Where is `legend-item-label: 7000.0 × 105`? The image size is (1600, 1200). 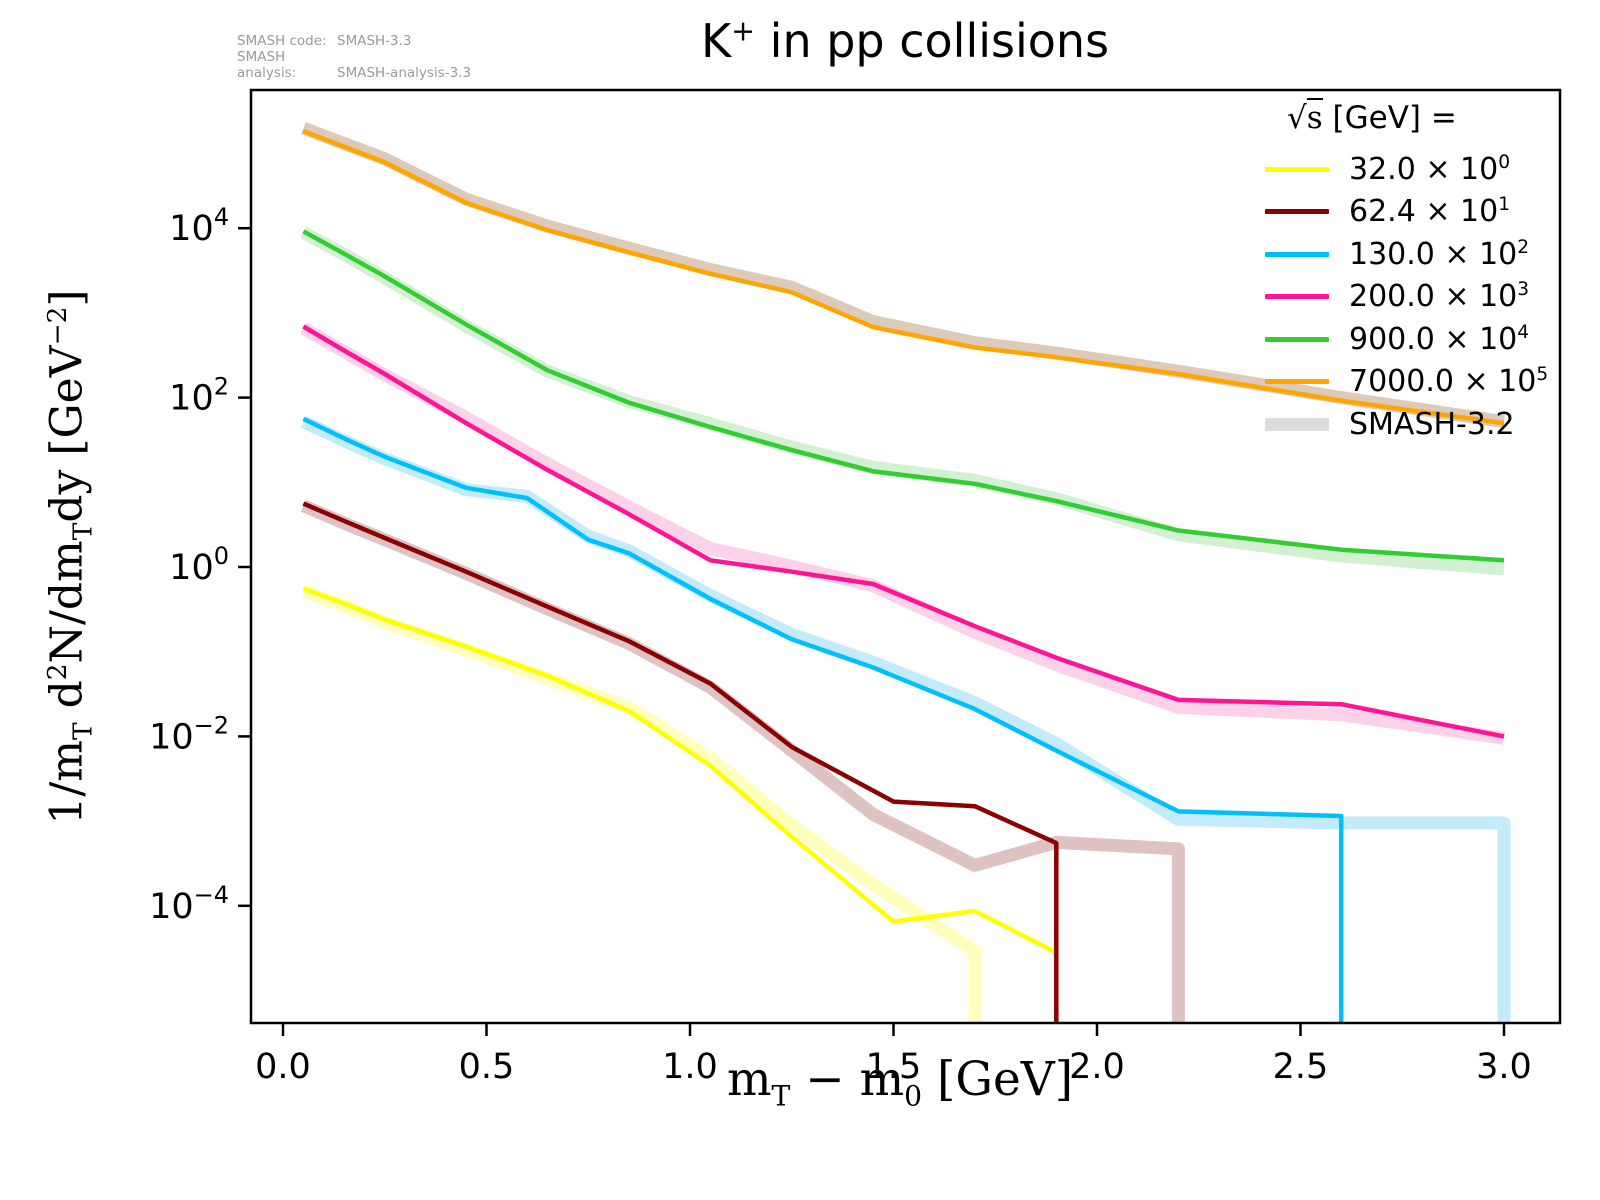
legend-item-label: 7000.0 × 105 is located at coordinates (1449, 382).